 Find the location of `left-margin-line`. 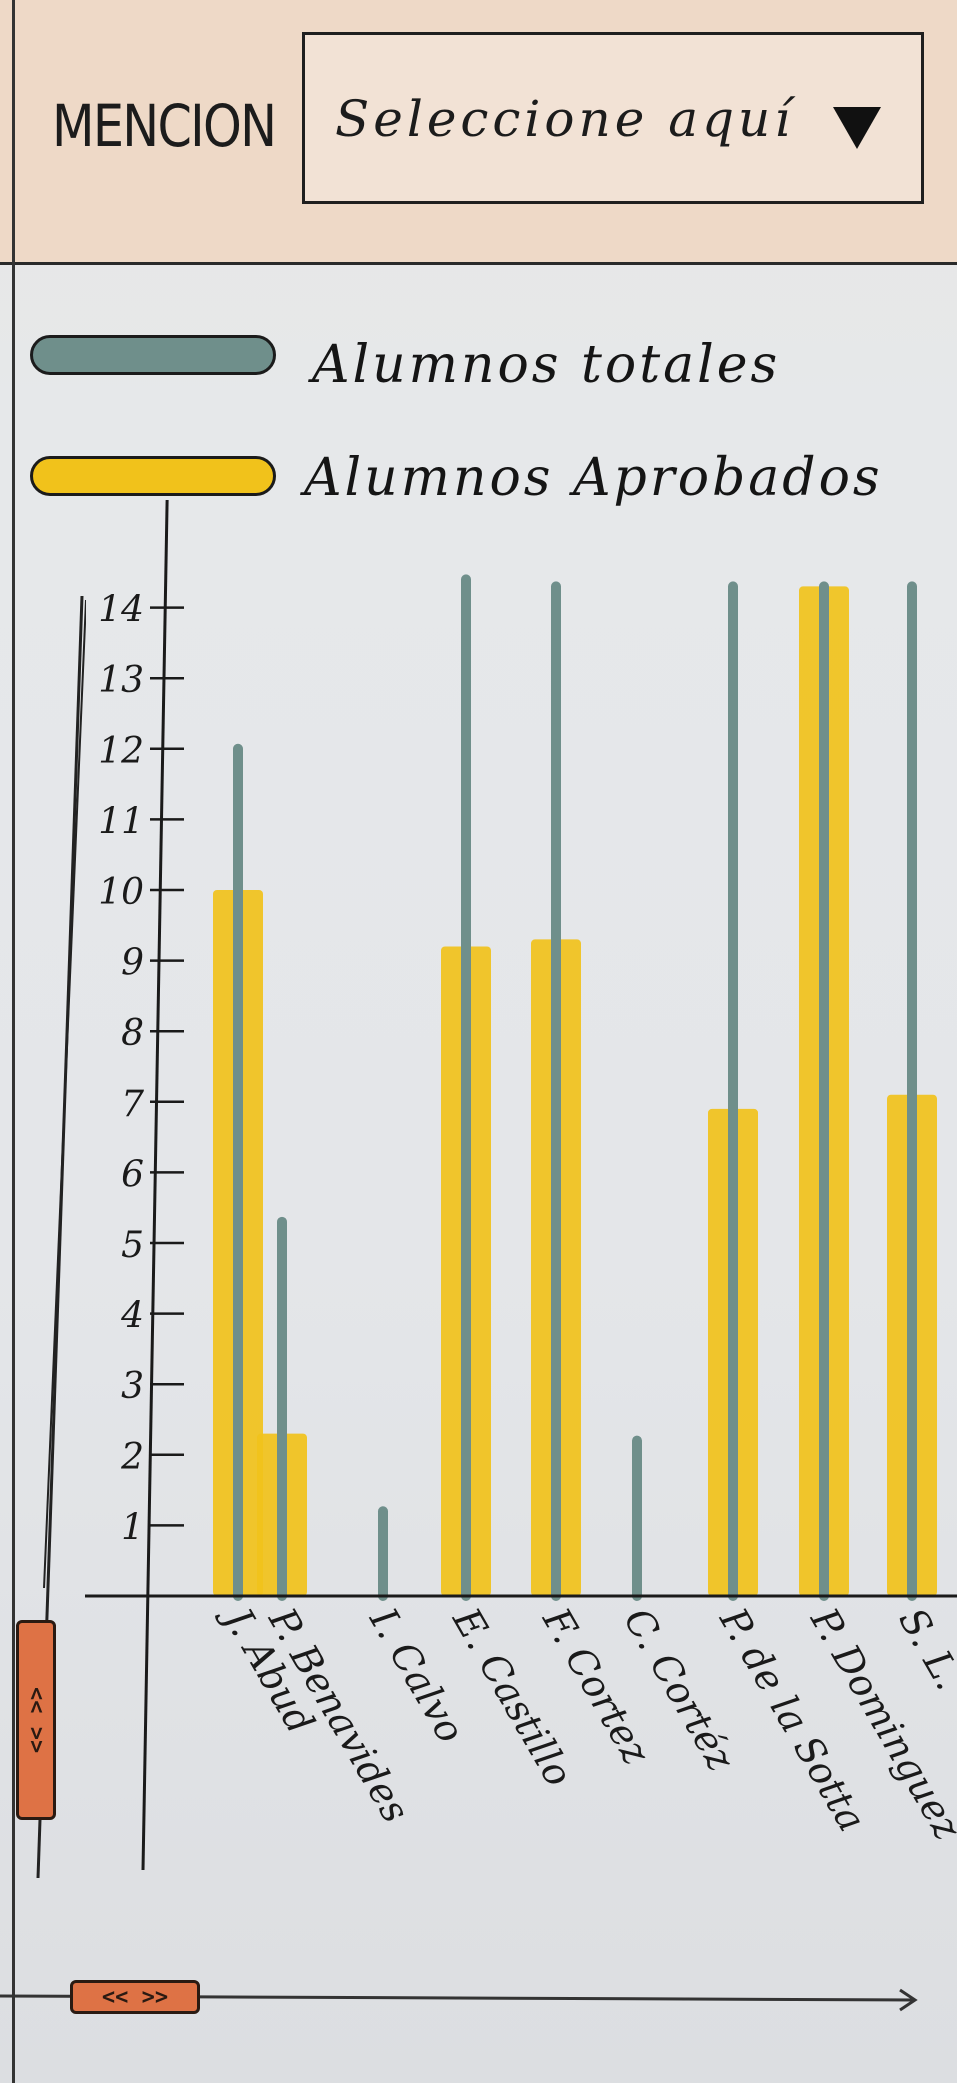

left-margin-line is located at coordinates (13, 1041).